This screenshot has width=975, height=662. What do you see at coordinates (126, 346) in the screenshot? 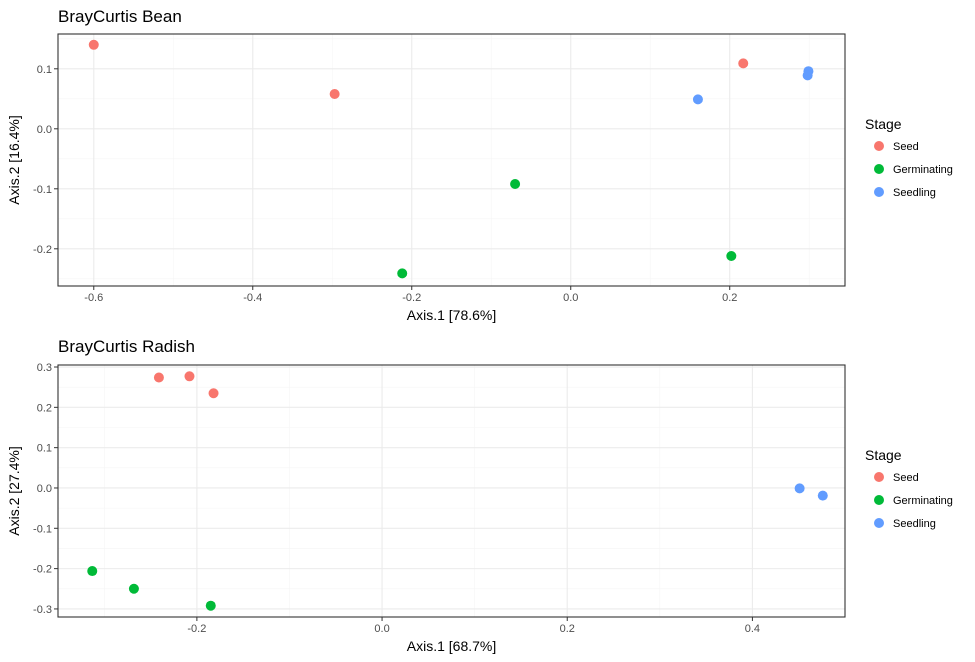
I see `chart-title: BrayCurtis Radish` at bounding box center [126, 346].